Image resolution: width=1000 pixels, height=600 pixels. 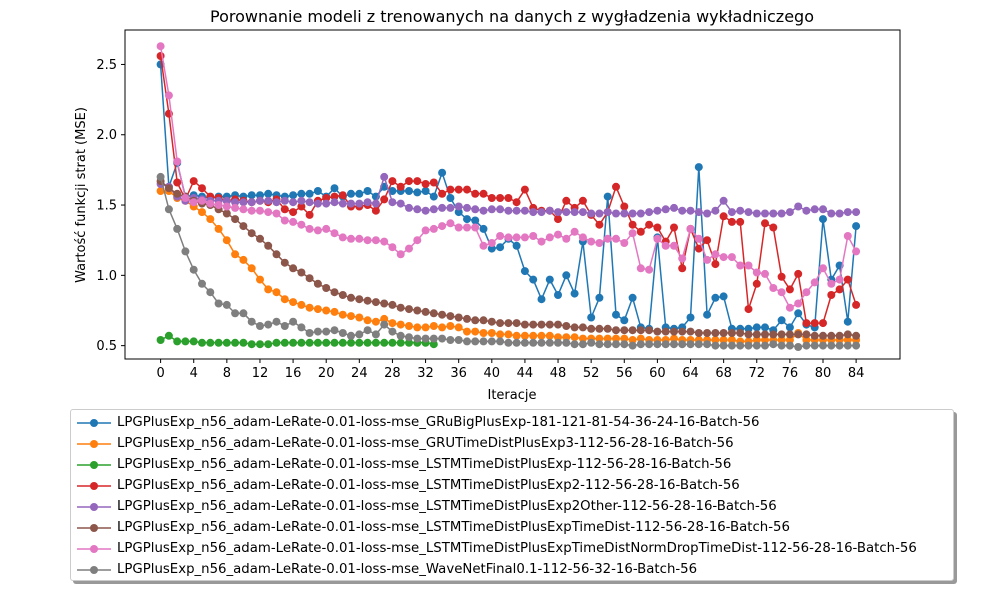 I want to click on x-tick-label: 8, so click(x=227, y=373).